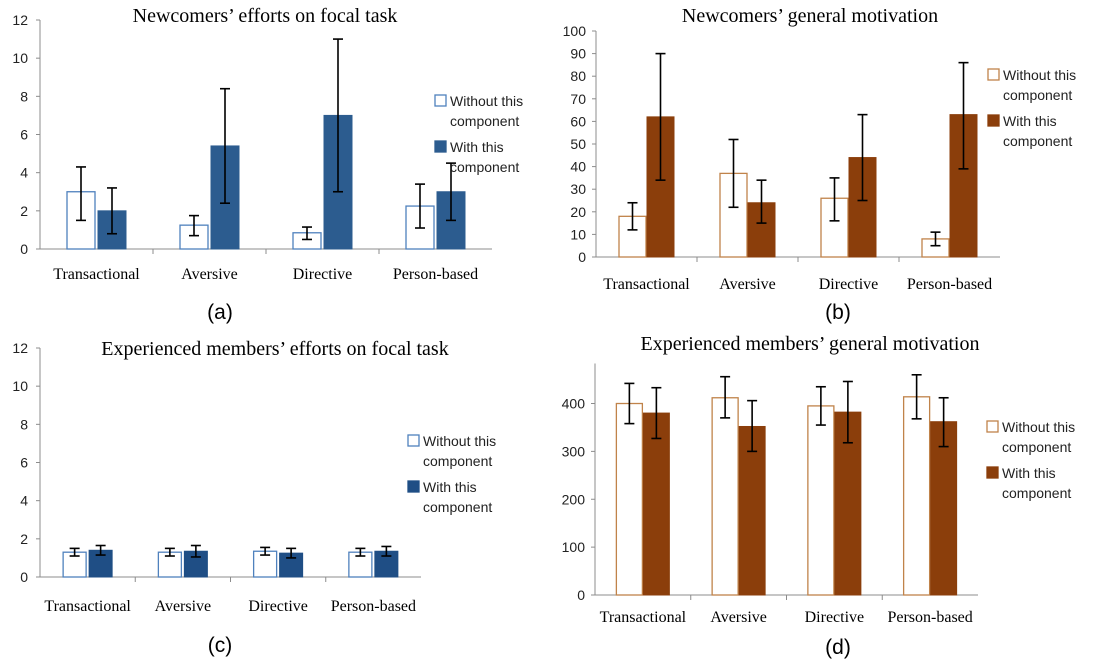  I want to click on panel-c-x-tick-label: Directive, so click(278, 606).